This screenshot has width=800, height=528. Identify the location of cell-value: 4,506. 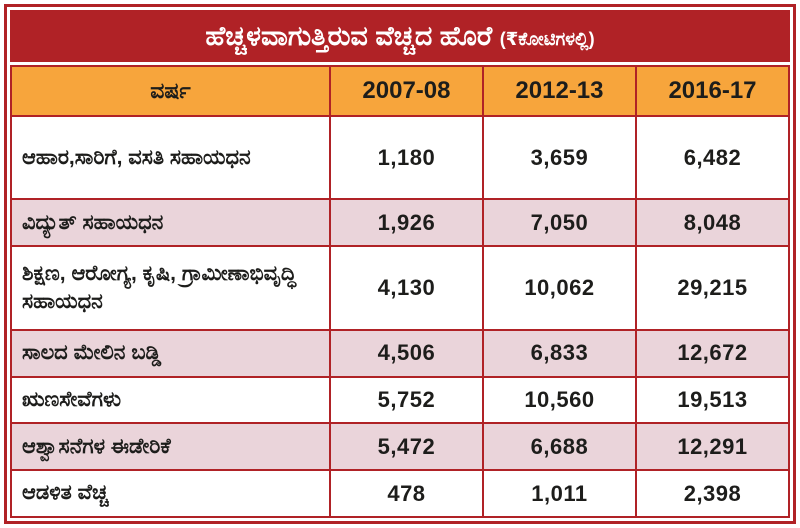
(406, 353).